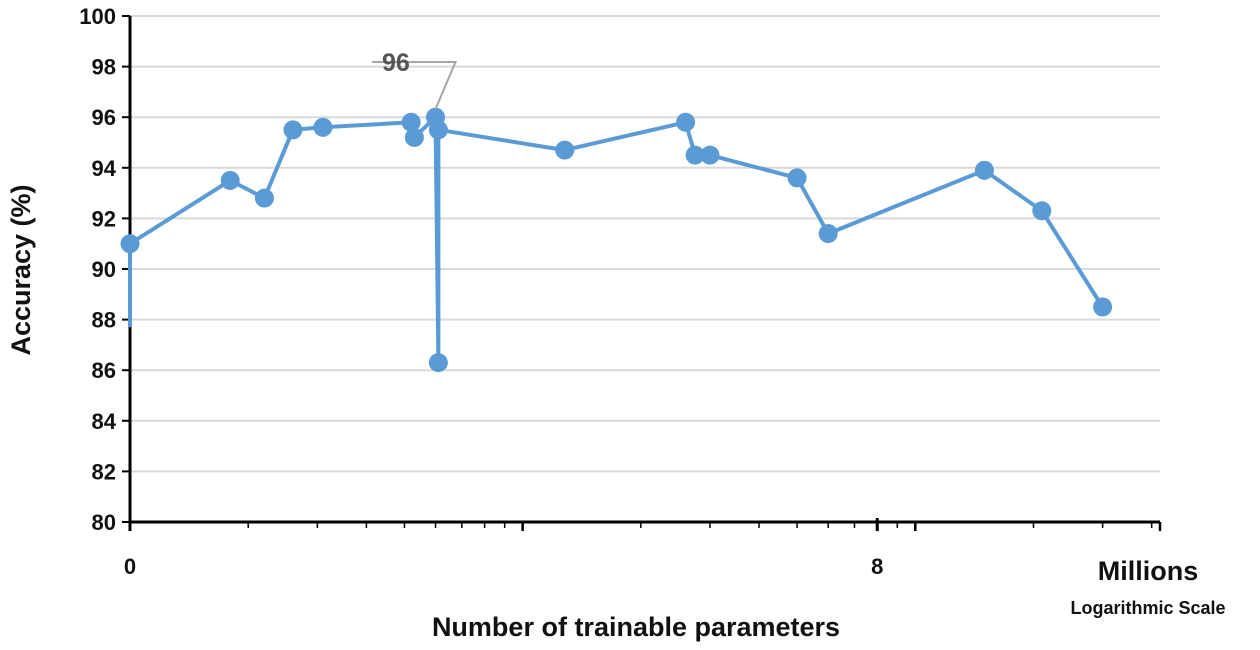 The image size is (1260, 650). What do you see at coordinates (104, 370) in the screenshot?
I see `y-tick-label-86: 86` at bounding box center [104, 370].